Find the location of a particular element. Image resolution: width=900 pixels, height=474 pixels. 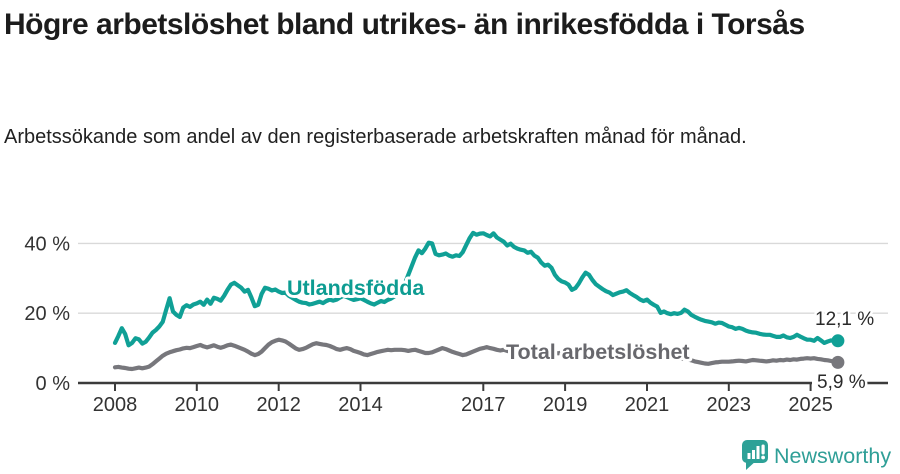

brand-name: Newsworthy is located at coordinates (832, 456).